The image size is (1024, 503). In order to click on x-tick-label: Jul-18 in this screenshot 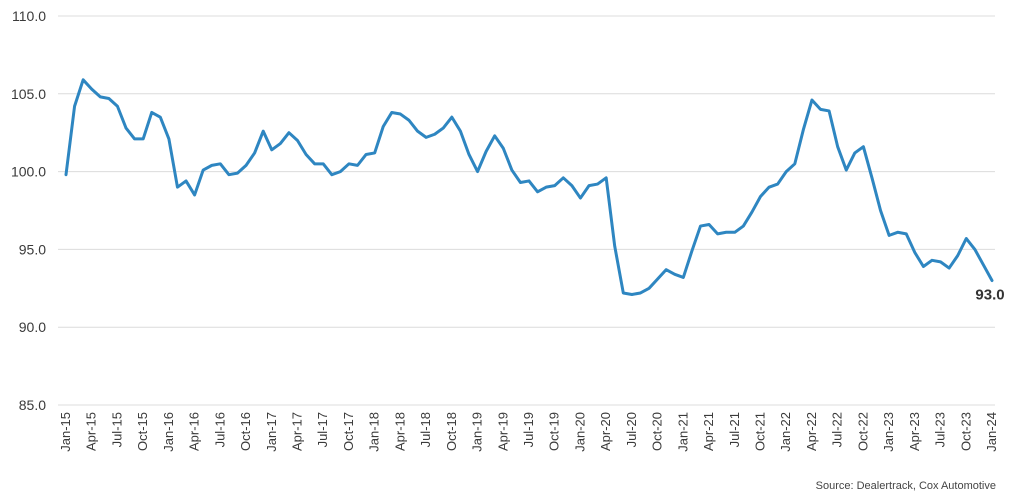, I will do `click(425, 429)`.